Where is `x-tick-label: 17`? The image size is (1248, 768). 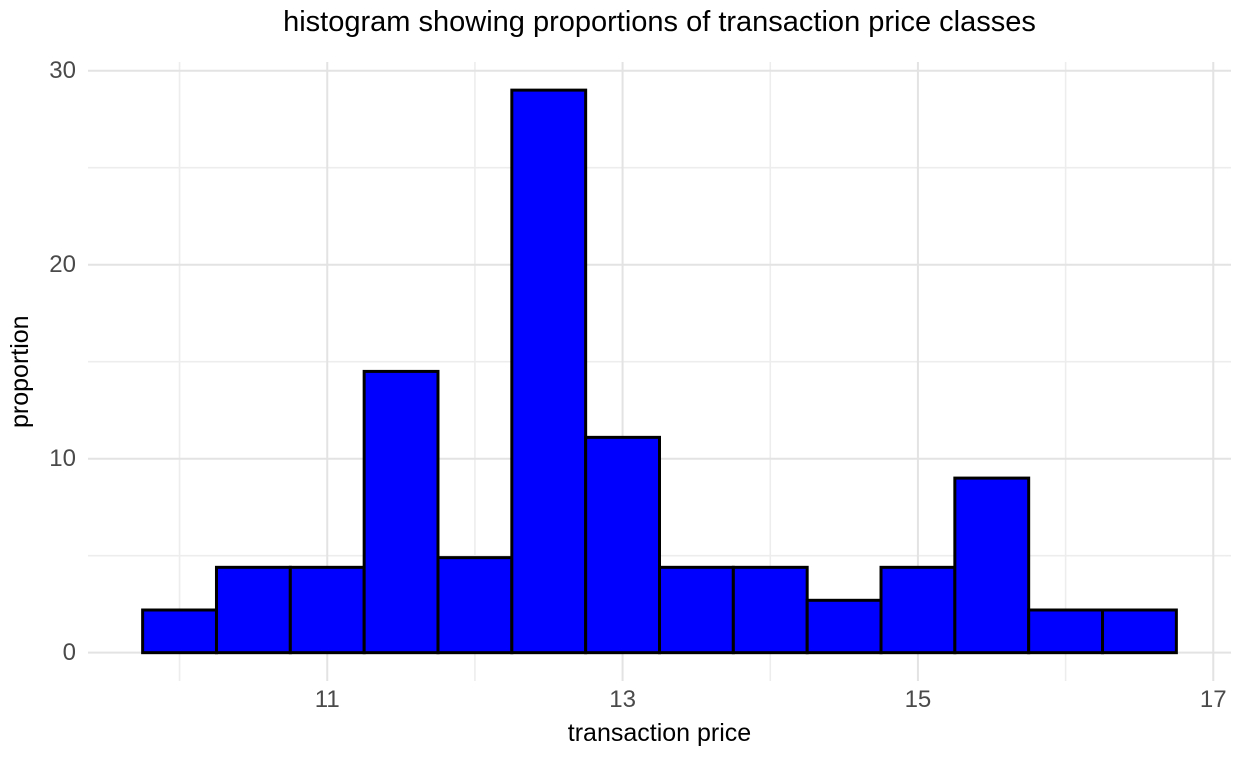
x-tick-label: 17 is located at coordinates (1213, 699).